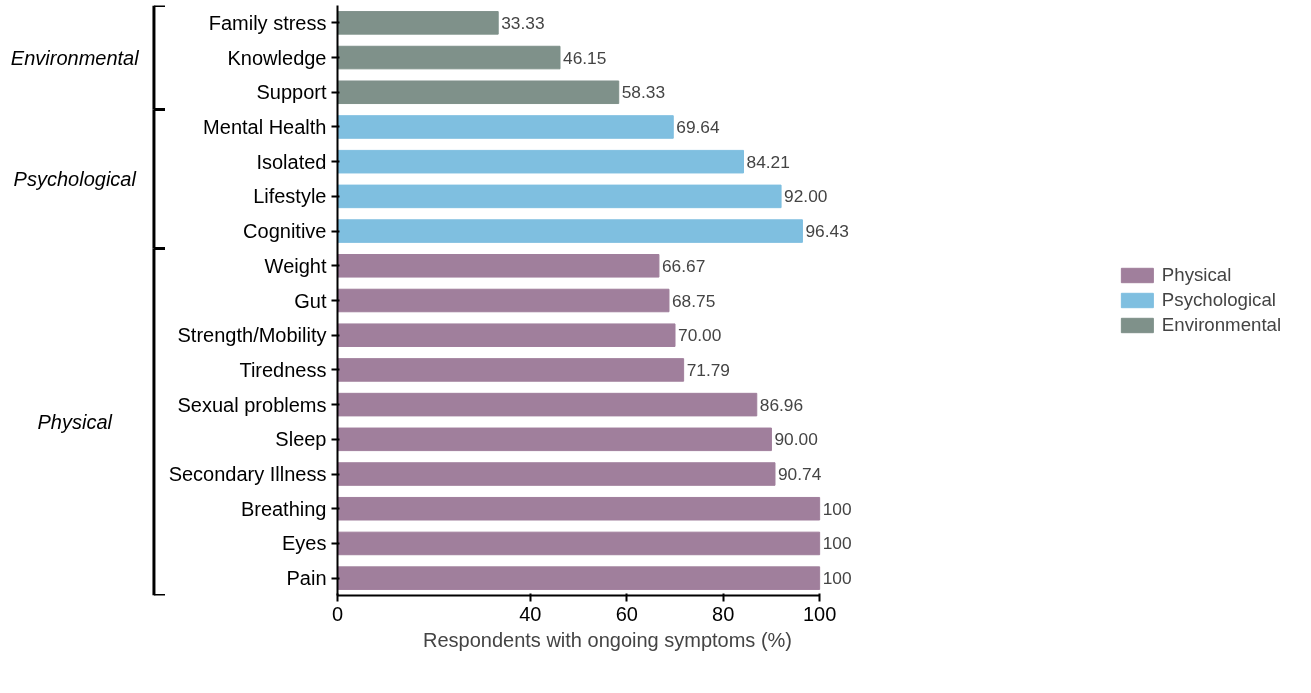  What do you see at coordinates (290, 196) in the screenshot?
I see `y-tick-label: Lifestyle` at bounding box center [290, 196].